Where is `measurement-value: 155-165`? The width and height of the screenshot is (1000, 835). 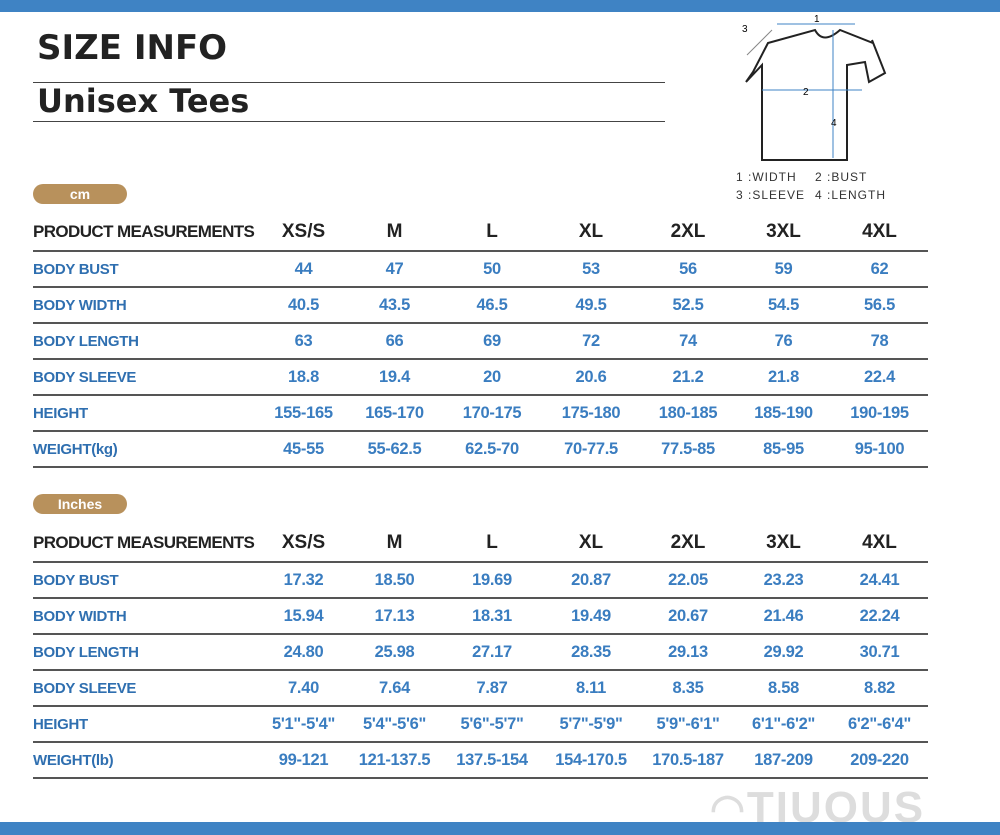 measurement-value: 155-165 is located at coordinates (303, 413).